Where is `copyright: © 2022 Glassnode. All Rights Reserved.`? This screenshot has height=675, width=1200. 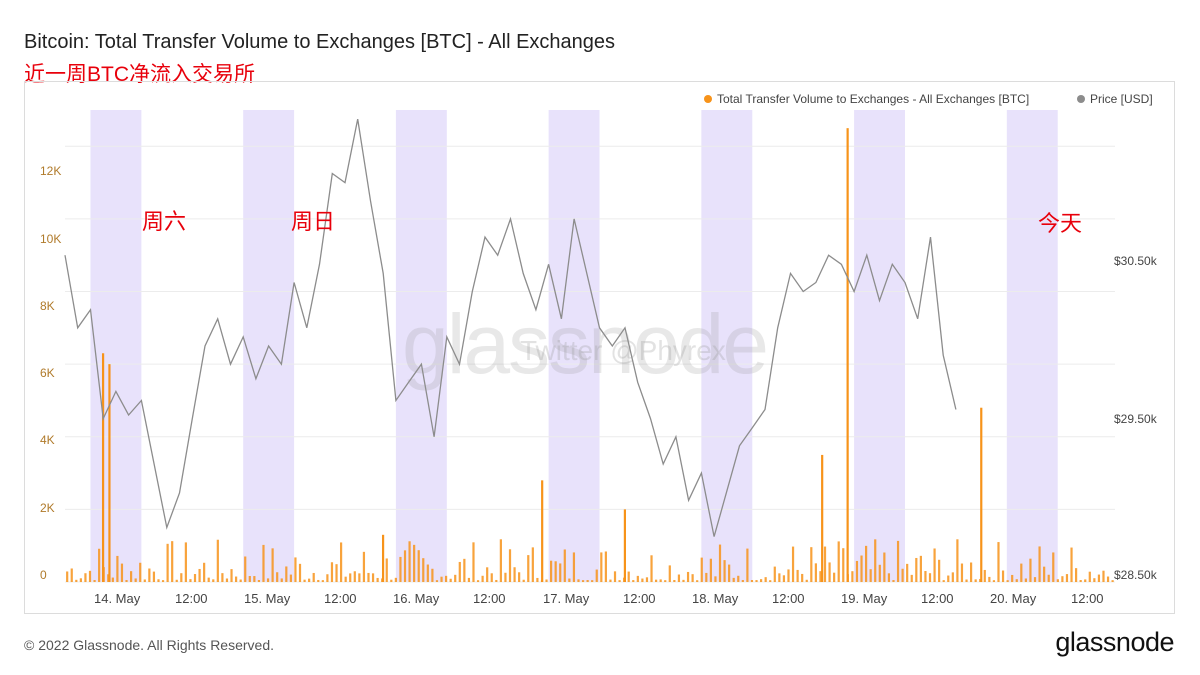
copyright: © 2022 Glassnode. All Rights Reserved. is located at coordinates (149, 645).